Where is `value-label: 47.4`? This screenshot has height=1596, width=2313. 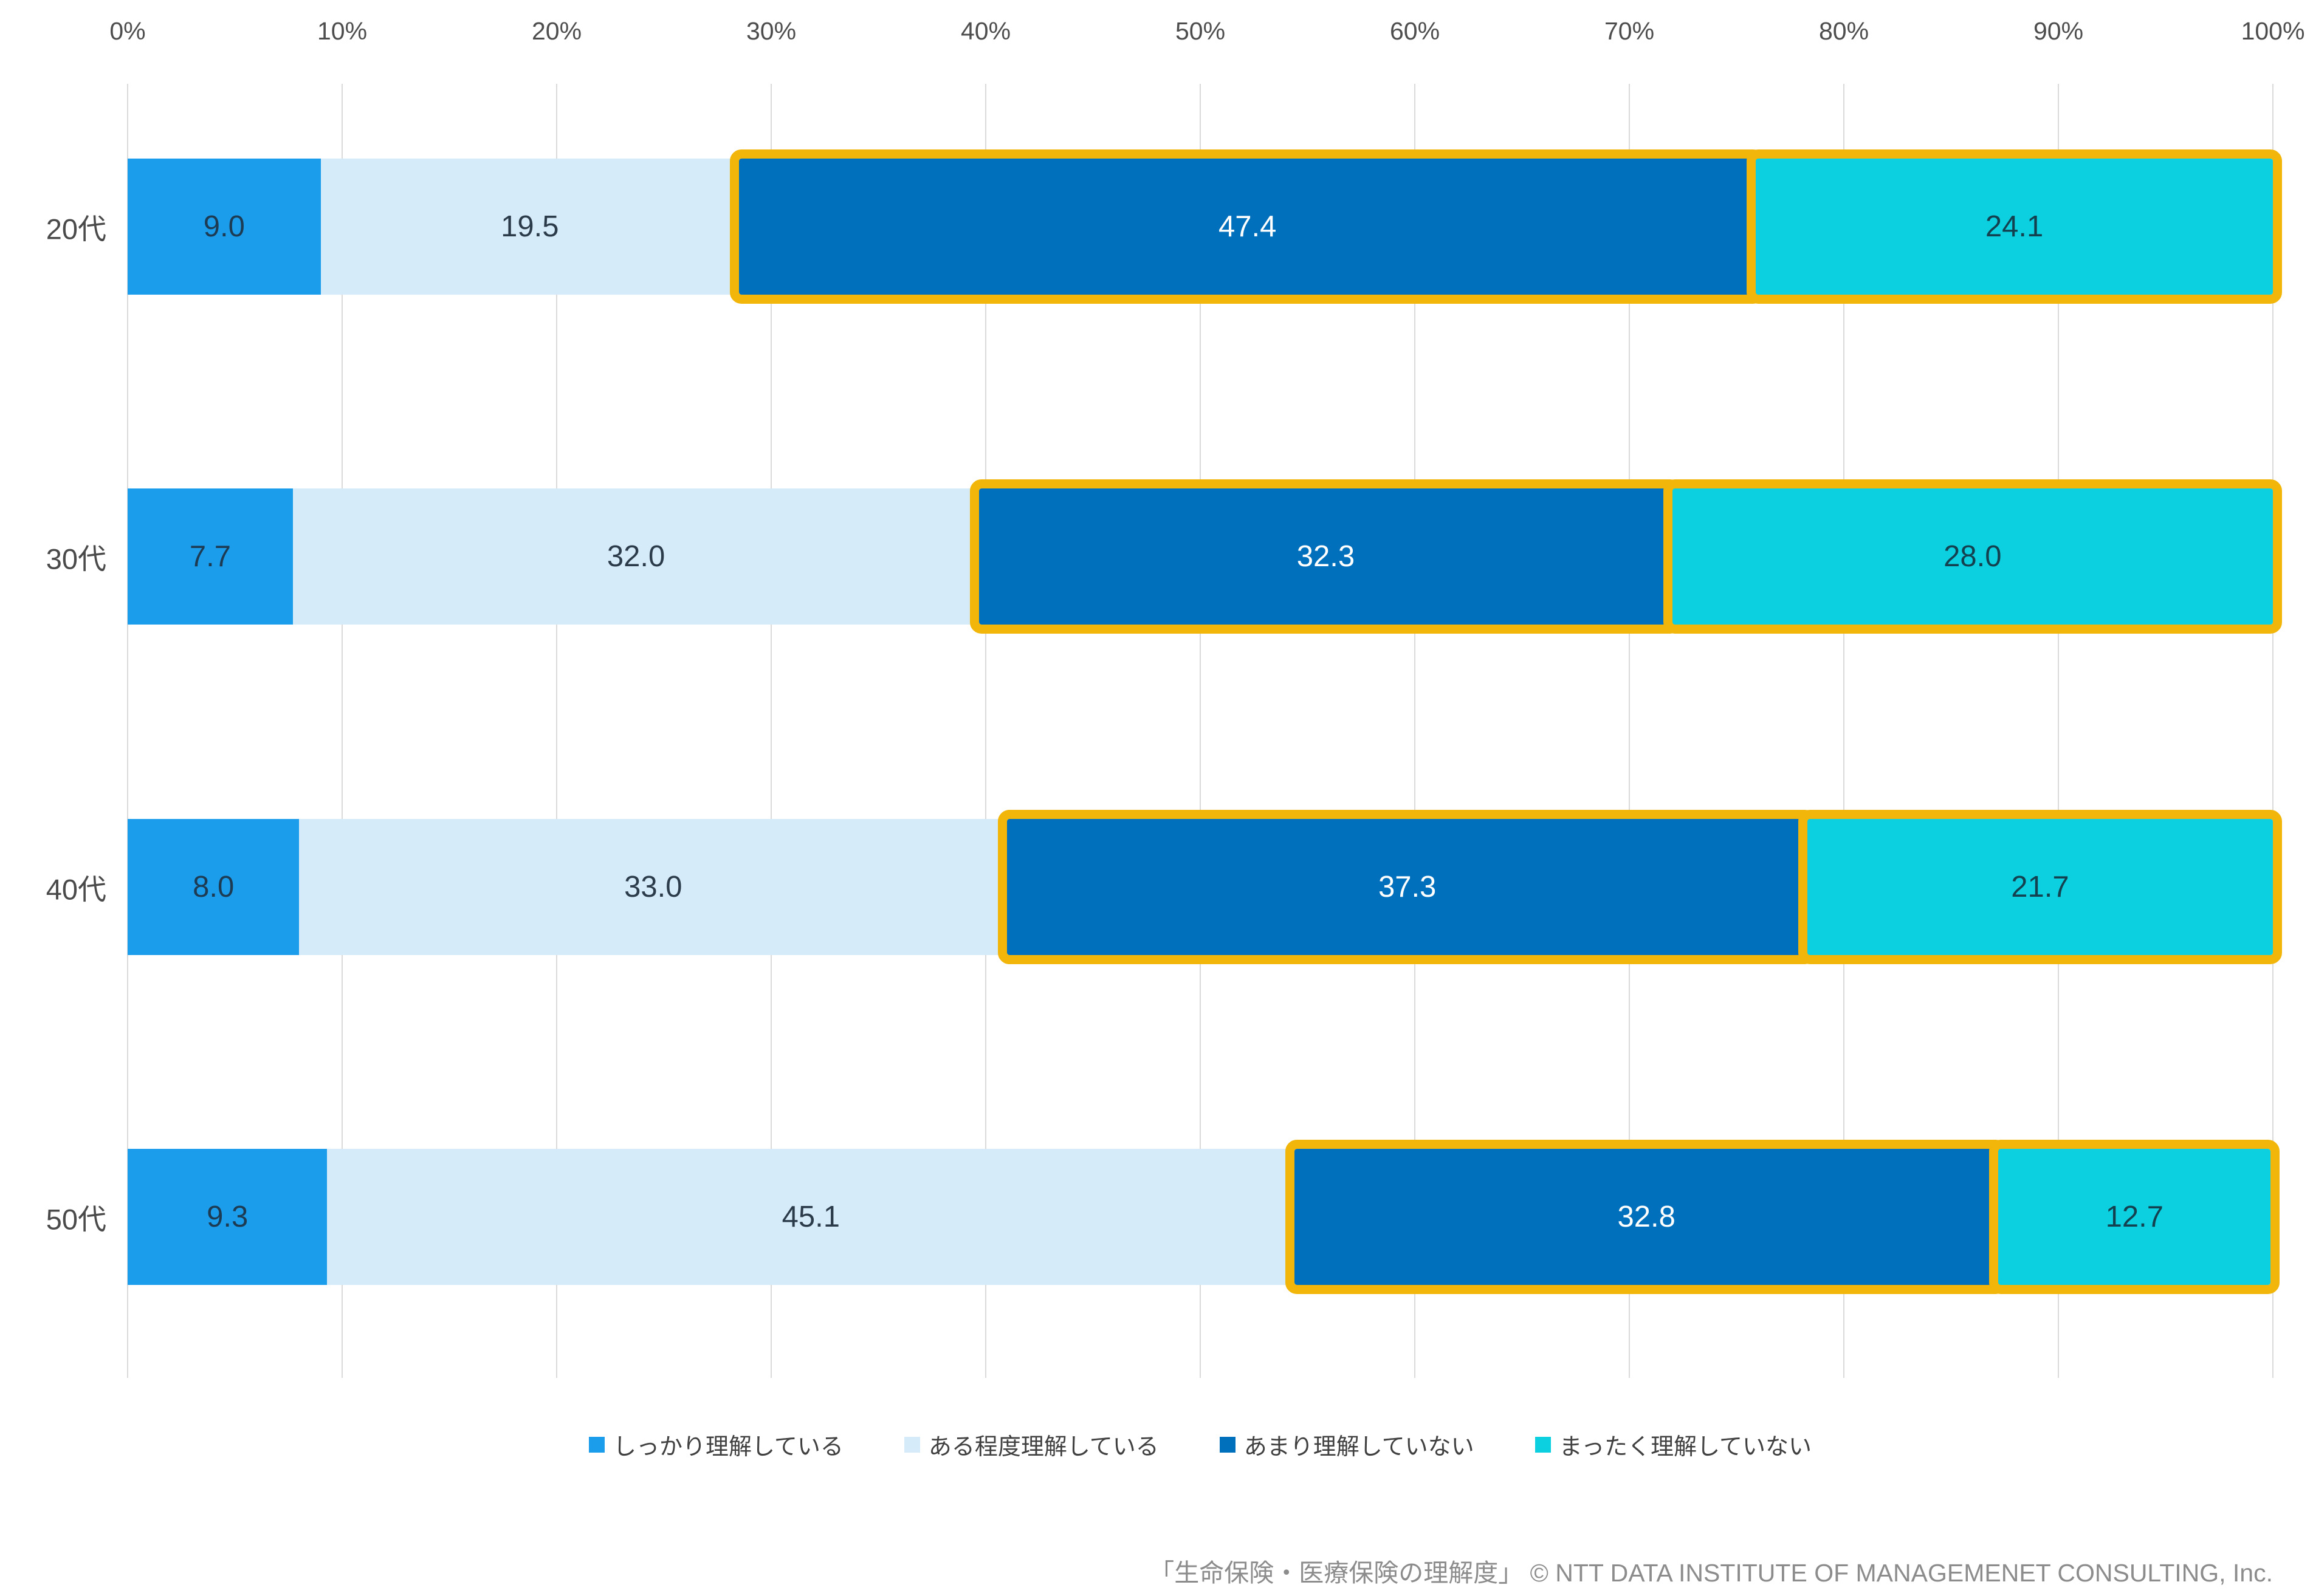
value-label: 47.4 is located at coordinates (1247, 226).